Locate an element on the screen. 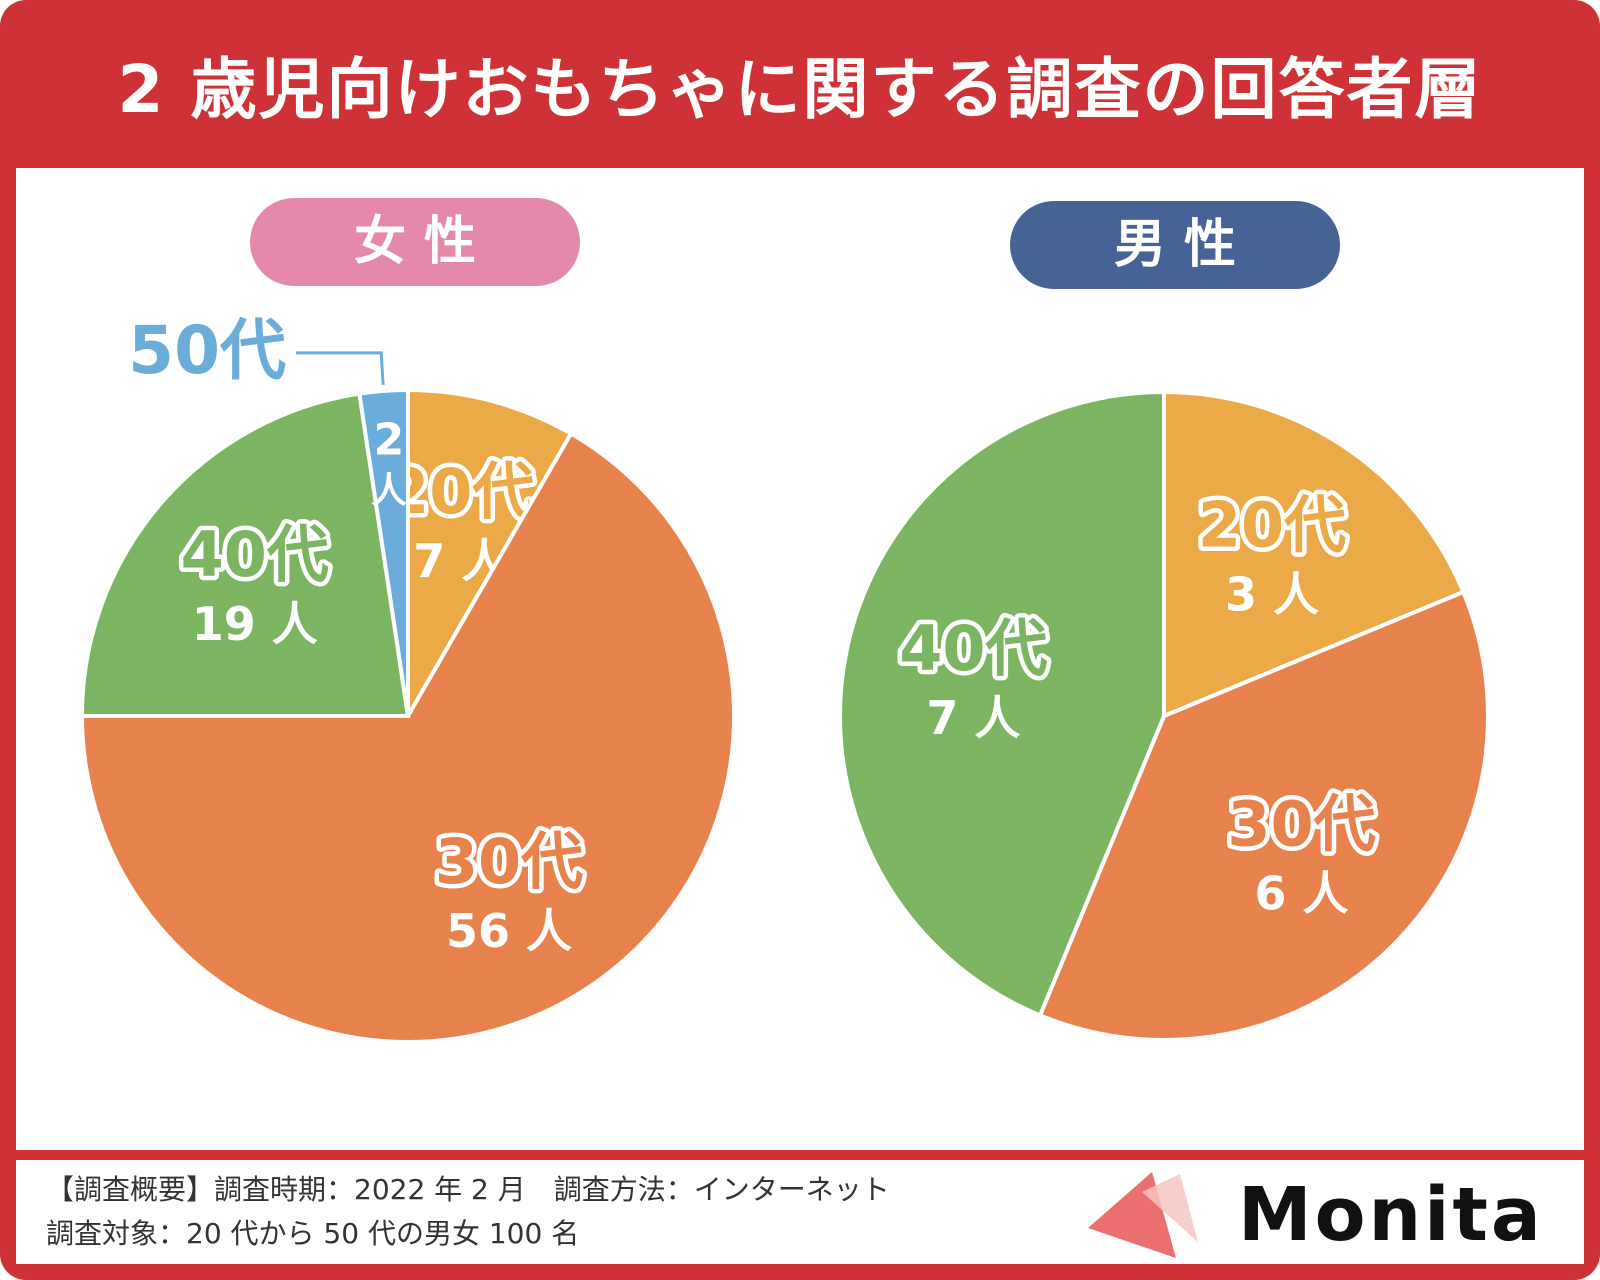 The width and height of the screenshot is (1600, 1280). female-label-30s: 30代 is located at coordinates (509, 861).